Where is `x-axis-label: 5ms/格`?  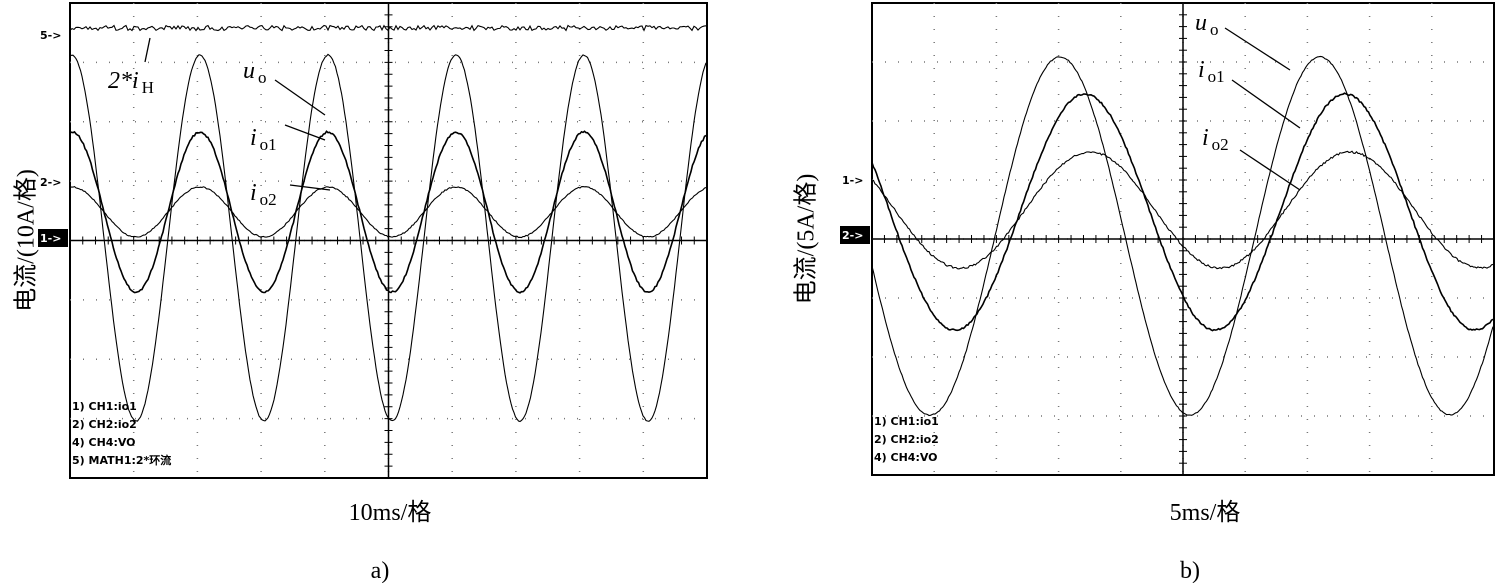
x-axis-label: 5ms/格 is located at coordinates (1205, 512).